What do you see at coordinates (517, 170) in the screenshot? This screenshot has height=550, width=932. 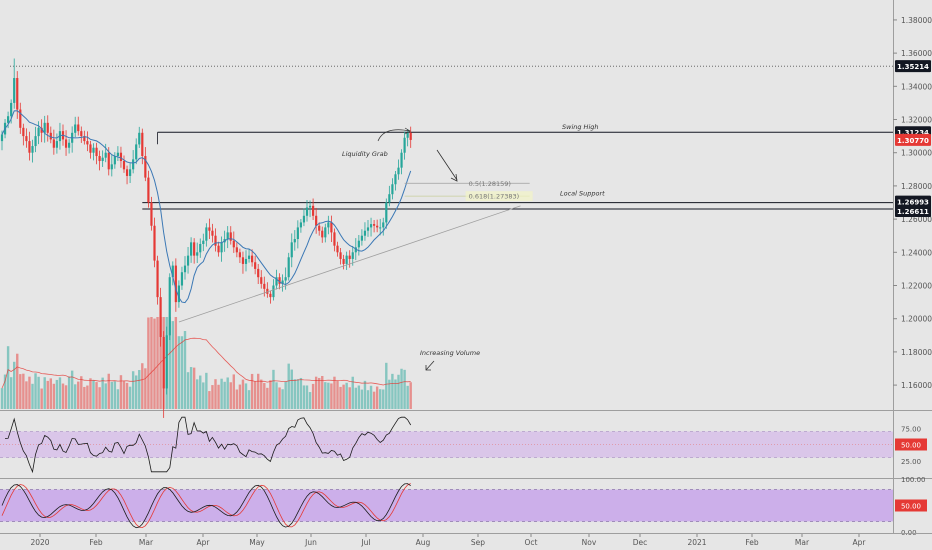 I see `horizontal-levels` at bounding box center [517, 170].